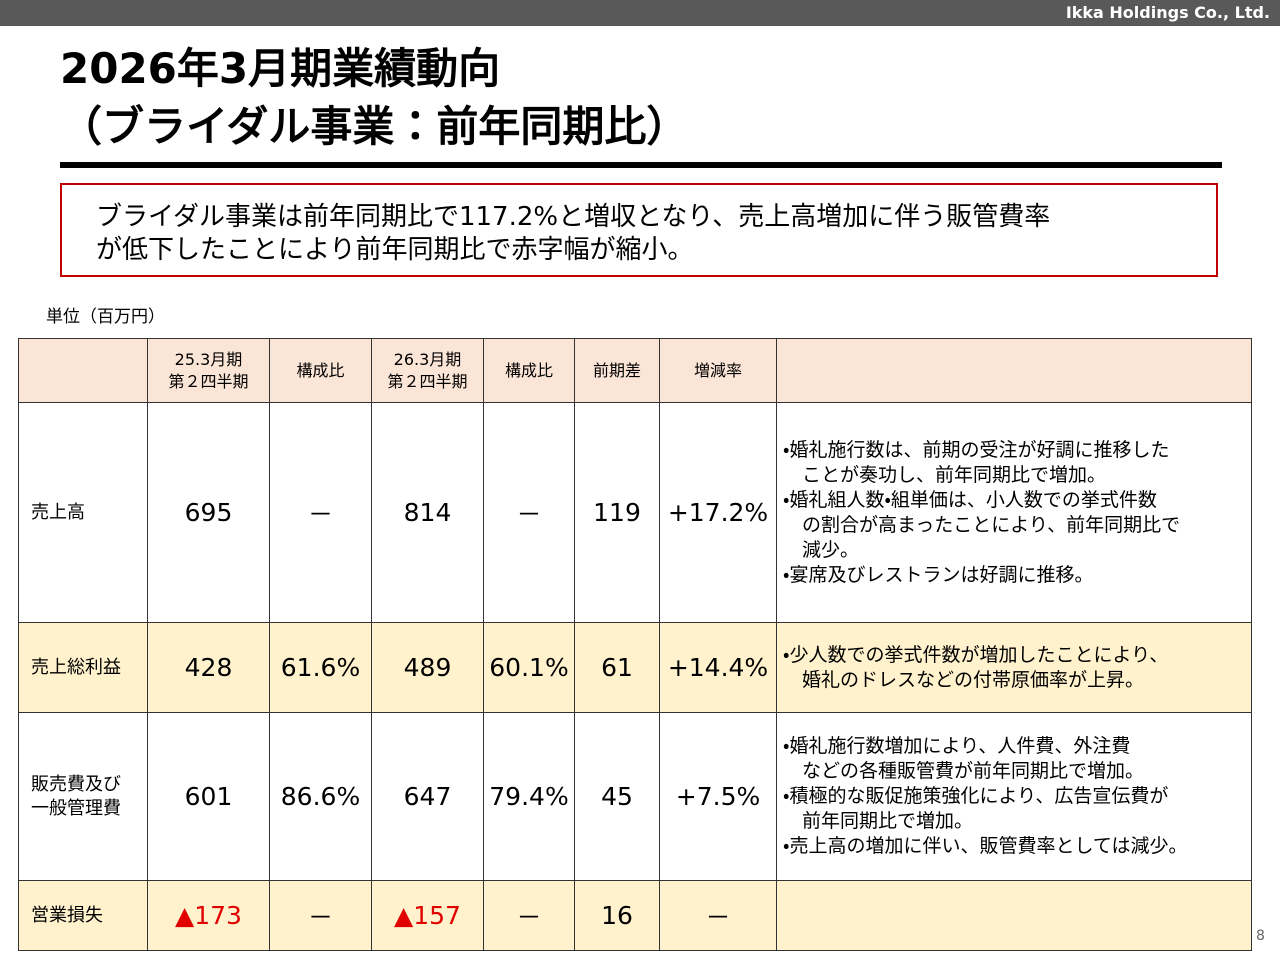  I want to click on table-row: 営業損失 ▲173 － ▲157 － 16 －, so click(635, 915).